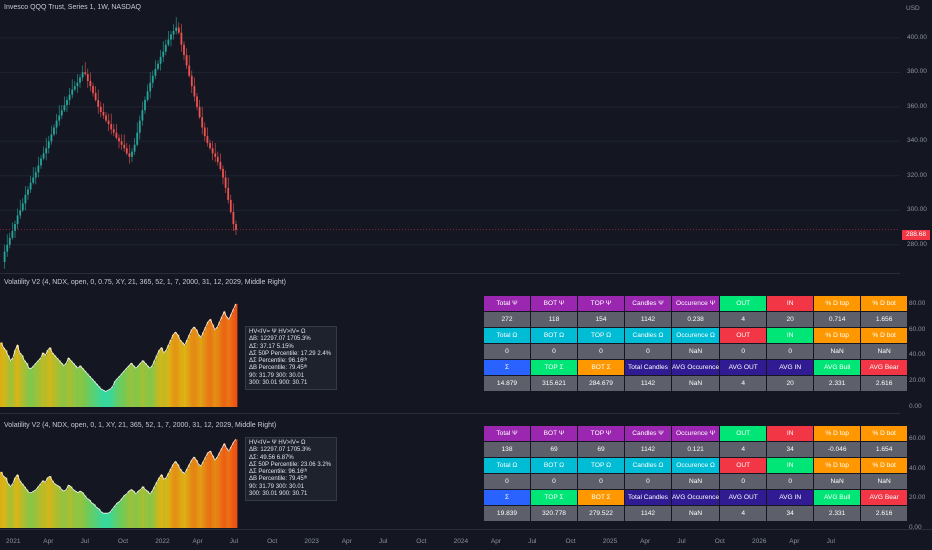 This screenshot has height=550, width=932. I want to click on stats-value-cell: 0.714, so click(837, 319).